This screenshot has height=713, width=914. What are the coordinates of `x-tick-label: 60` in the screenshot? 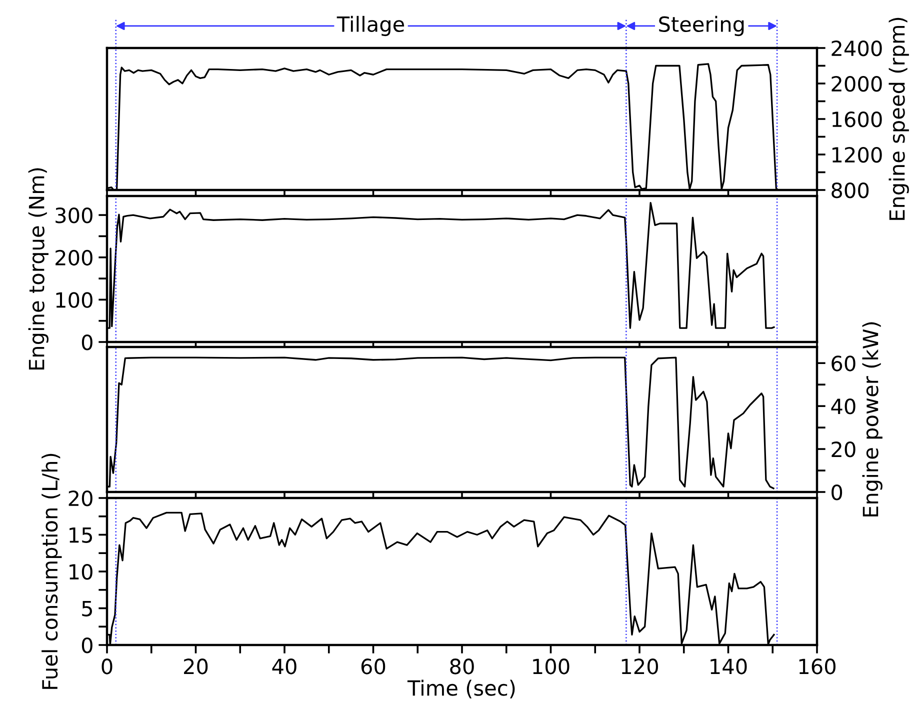 It's located at (373, 666).